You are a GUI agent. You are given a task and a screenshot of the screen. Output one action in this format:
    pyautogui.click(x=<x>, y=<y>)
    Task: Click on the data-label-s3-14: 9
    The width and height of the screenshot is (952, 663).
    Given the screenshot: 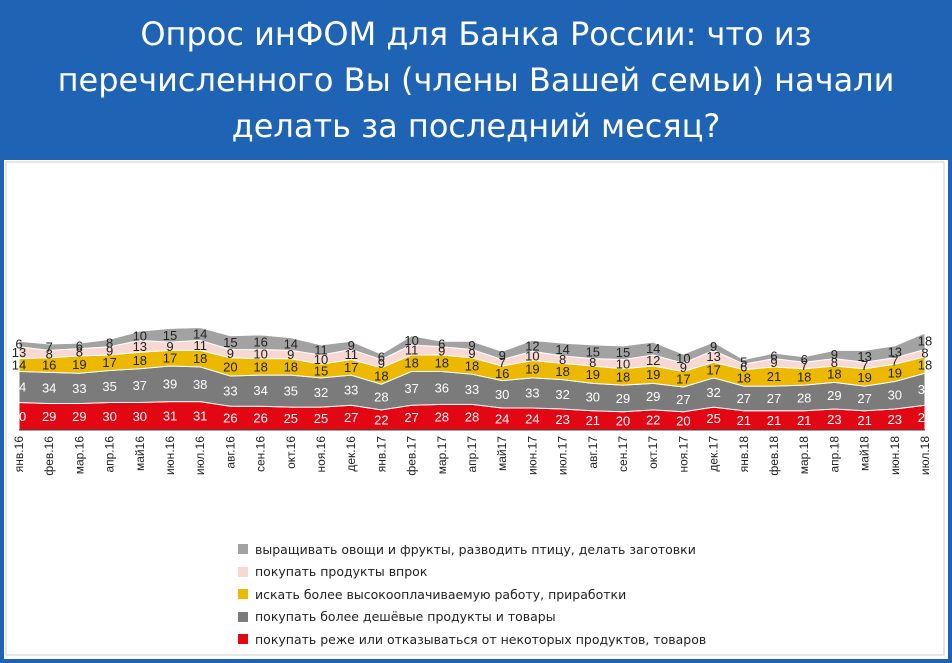 What is the action you would take?
    pyautogui.click(x=441, y=350)
    